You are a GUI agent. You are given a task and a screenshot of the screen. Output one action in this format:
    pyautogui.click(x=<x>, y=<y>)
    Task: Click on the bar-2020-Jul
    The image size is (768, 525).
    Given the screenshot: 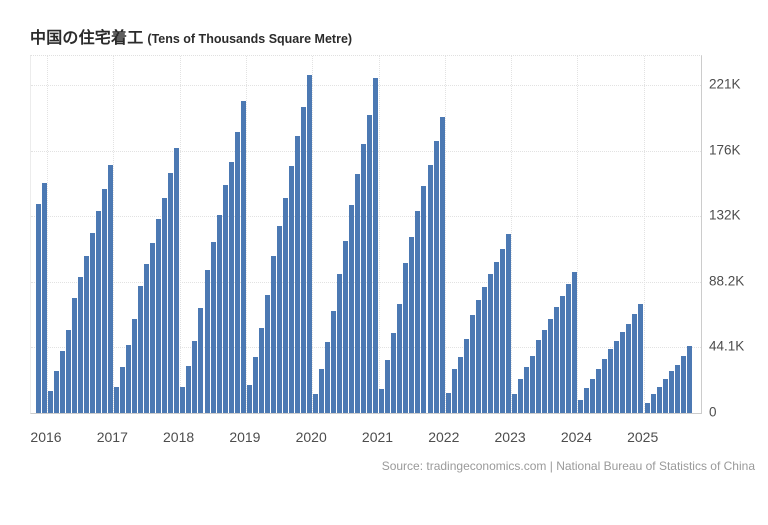 What is the action you would take?
    pyautogui.click(x=346, y=327)
    